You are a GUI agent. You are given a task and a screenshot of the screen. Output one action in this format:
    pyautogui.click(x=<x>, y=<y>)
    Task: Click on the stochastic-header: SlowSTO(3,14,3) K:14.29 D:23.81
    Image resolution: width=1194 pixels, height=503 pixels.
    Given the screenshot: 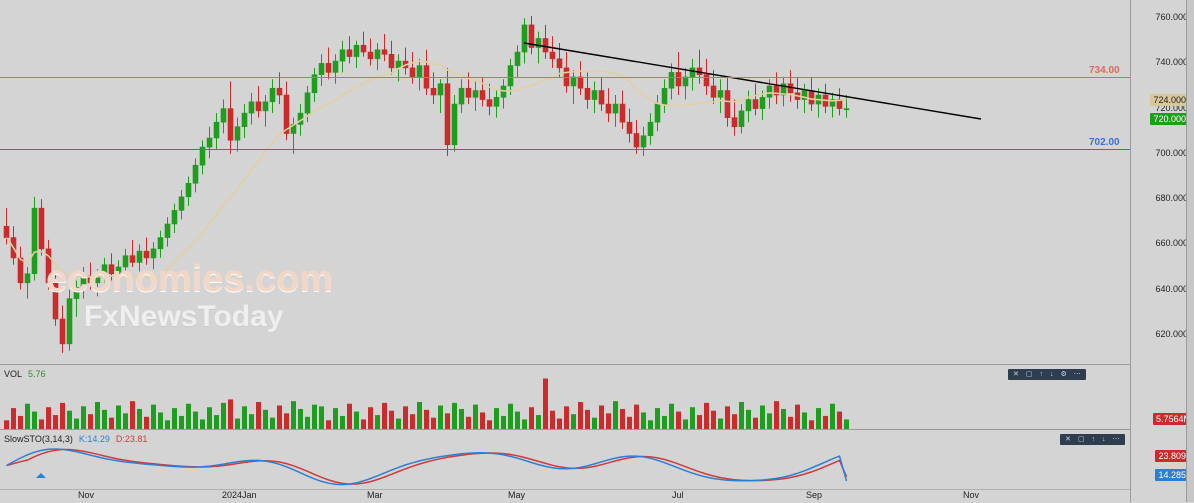 What is the action you would take?
    pyautogui.click(x=75, y=439)
    